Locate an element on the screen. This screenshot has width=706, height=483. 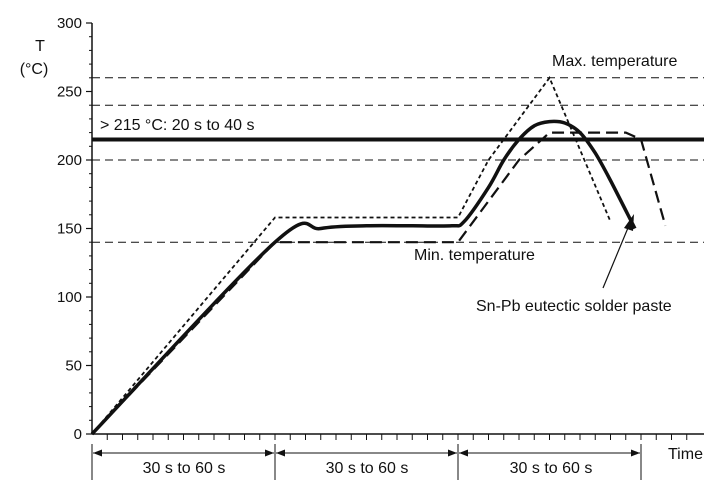
interval-label-1: 30 s to 60 s is located at coordinates (184, 468).